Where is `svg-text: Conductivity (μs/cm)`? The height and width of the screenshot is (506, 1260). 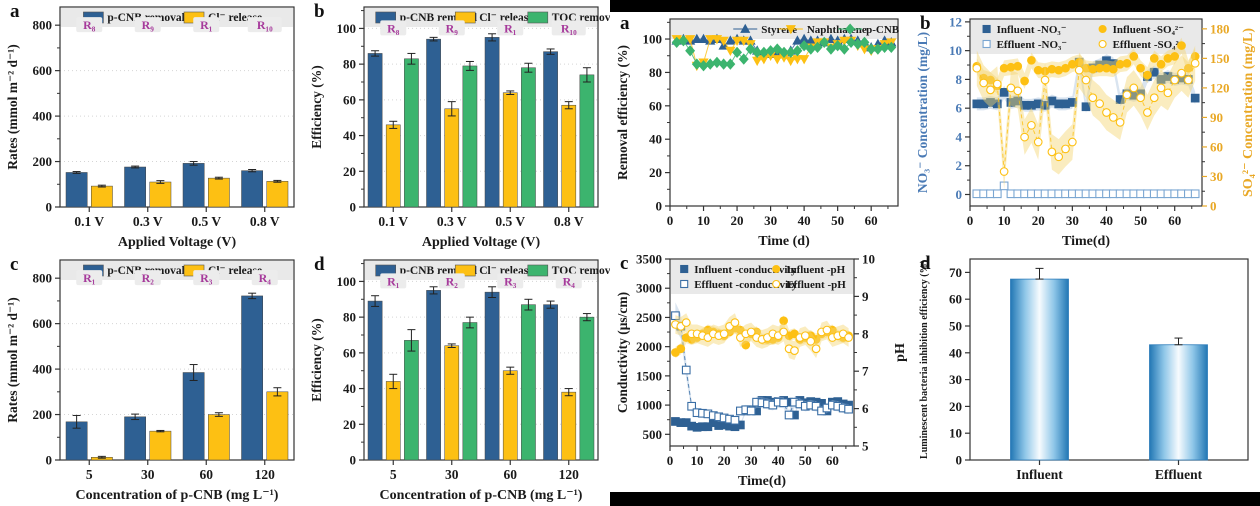
svg-text: Conductivity (μs/cm) is located at coordinates (622, 352).